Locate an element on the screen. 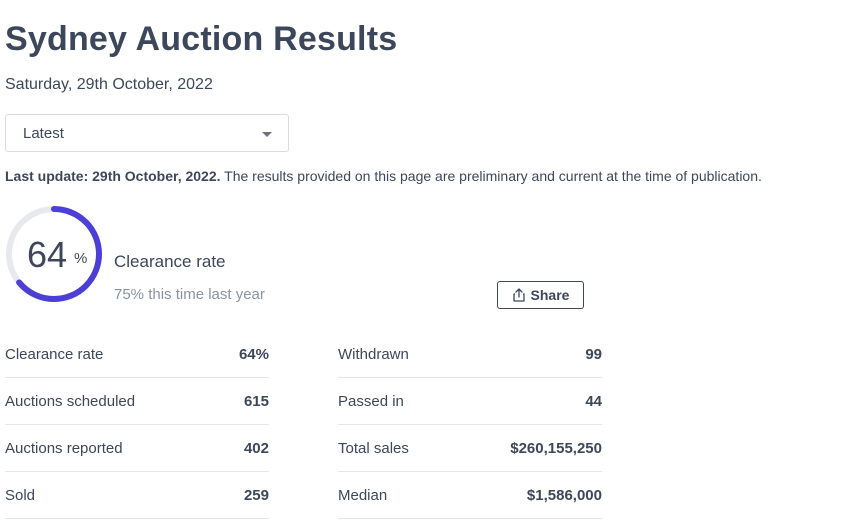  stat-value: $1,586,000 is located at coordinates (564, 495).